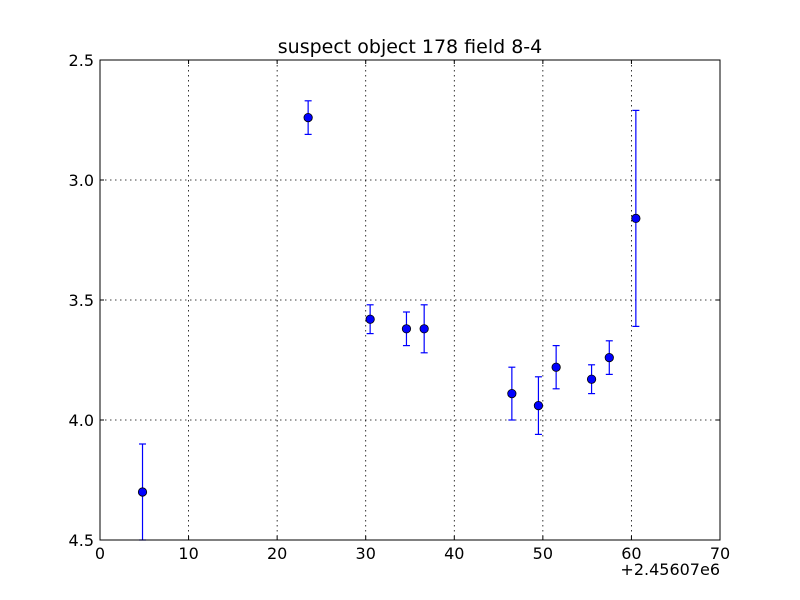 Image resolution: width=800 pixels, height=600 pixels. Describe the element at coordinates (670, 569) in the screenshot. I see `x-offset-label: +2.45607e6` at that location.